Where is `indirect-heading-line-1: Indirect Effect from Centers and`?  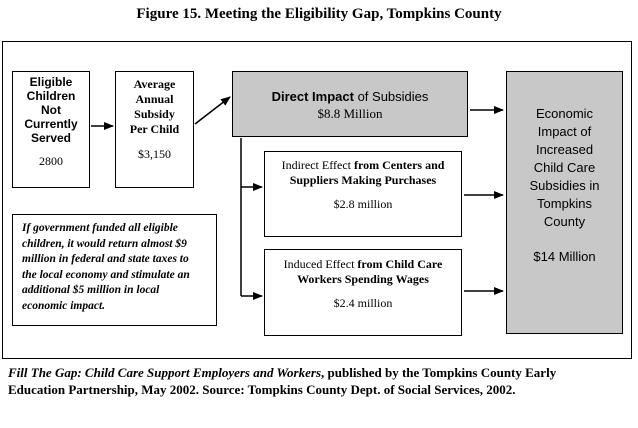 indirect-heading-line-1: Indirect Effect from Centers and is located at coordinates (363, 165).